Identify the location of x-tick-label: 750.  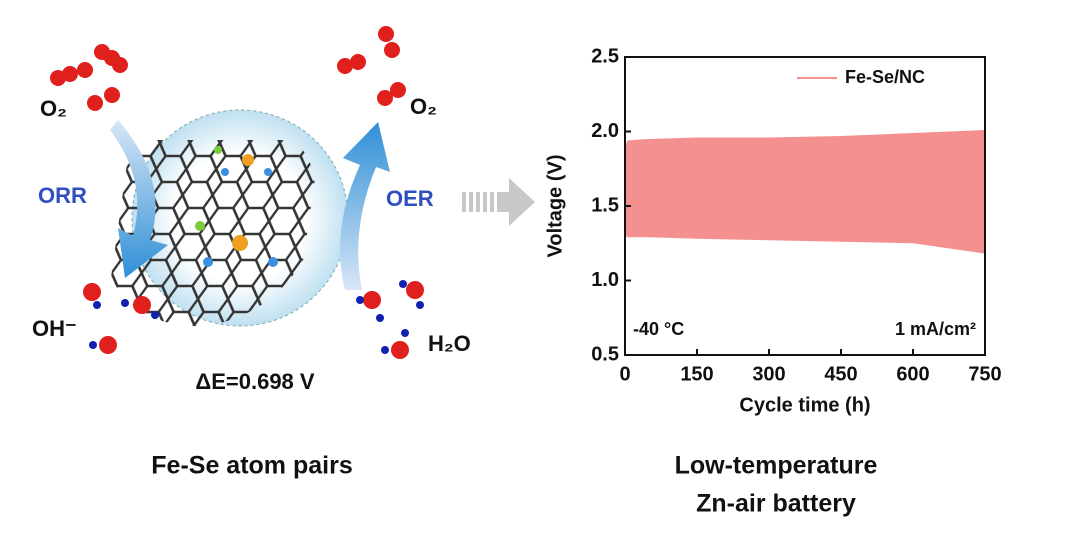
(984, 374).